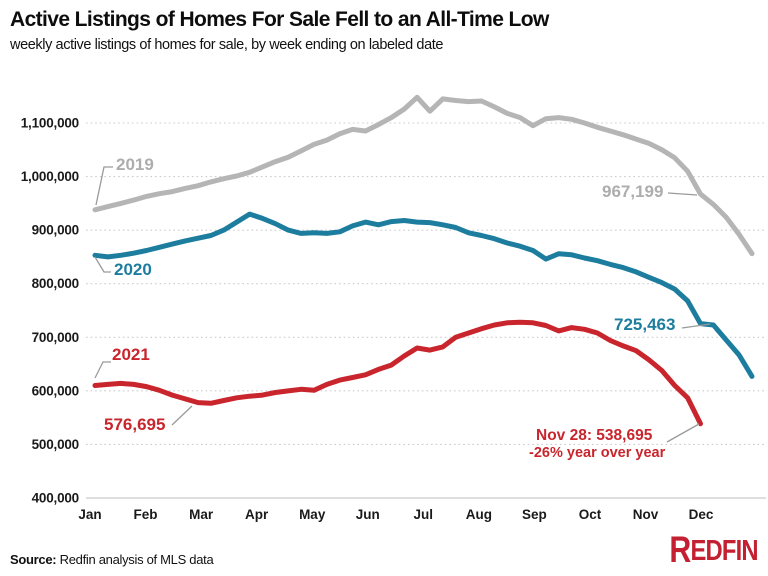  Describe the element at coordinates (133, 269) in the screenshot. I see `series-label-2020: 2020` at that location.